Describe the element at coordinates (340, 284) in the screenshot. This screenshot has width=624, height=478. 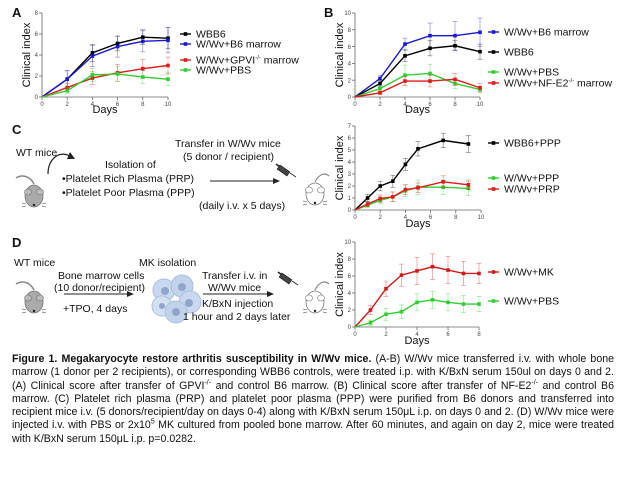
I see `y-axis-label: Clinical index` at that location.